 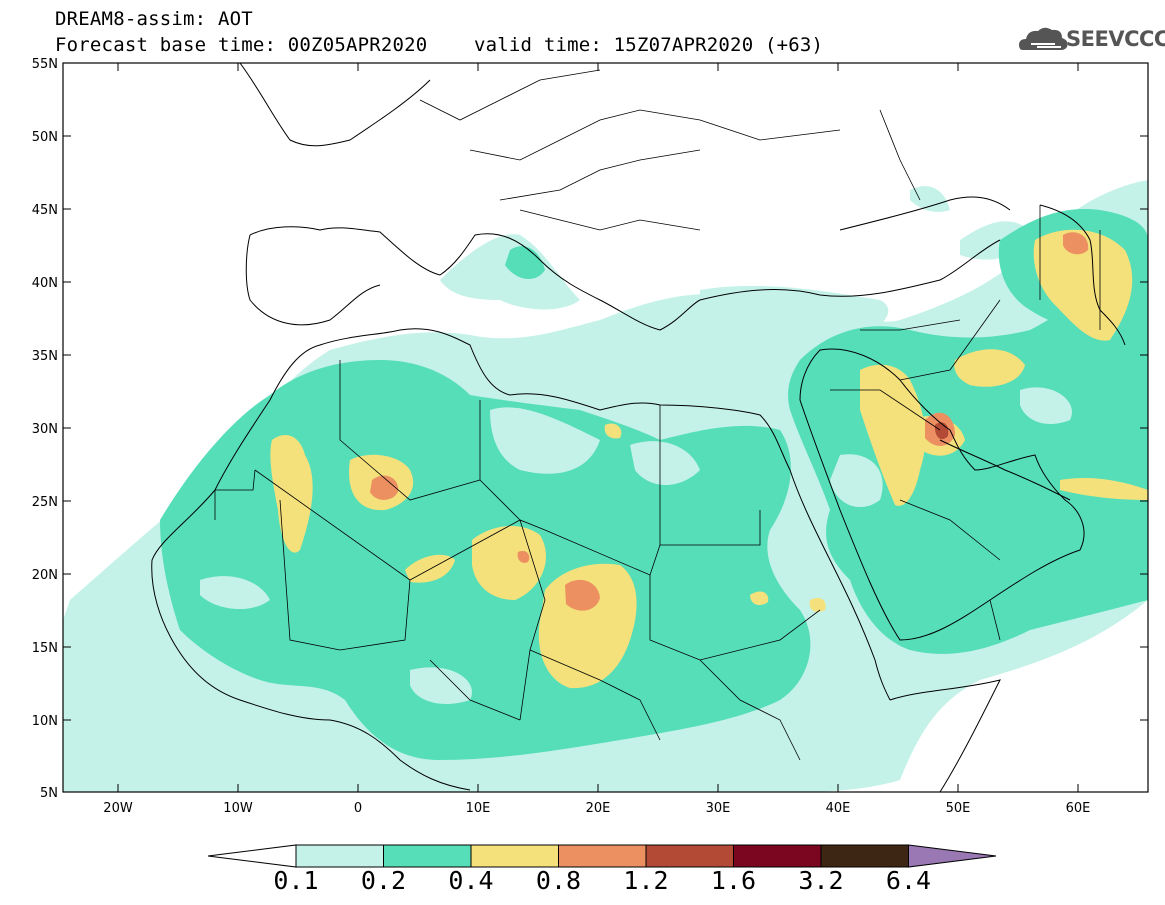 What do you see at coordinates (45, 210) in the screenshot?
I see `lat-label-45n: 45N` at bounding box center [45, 210].